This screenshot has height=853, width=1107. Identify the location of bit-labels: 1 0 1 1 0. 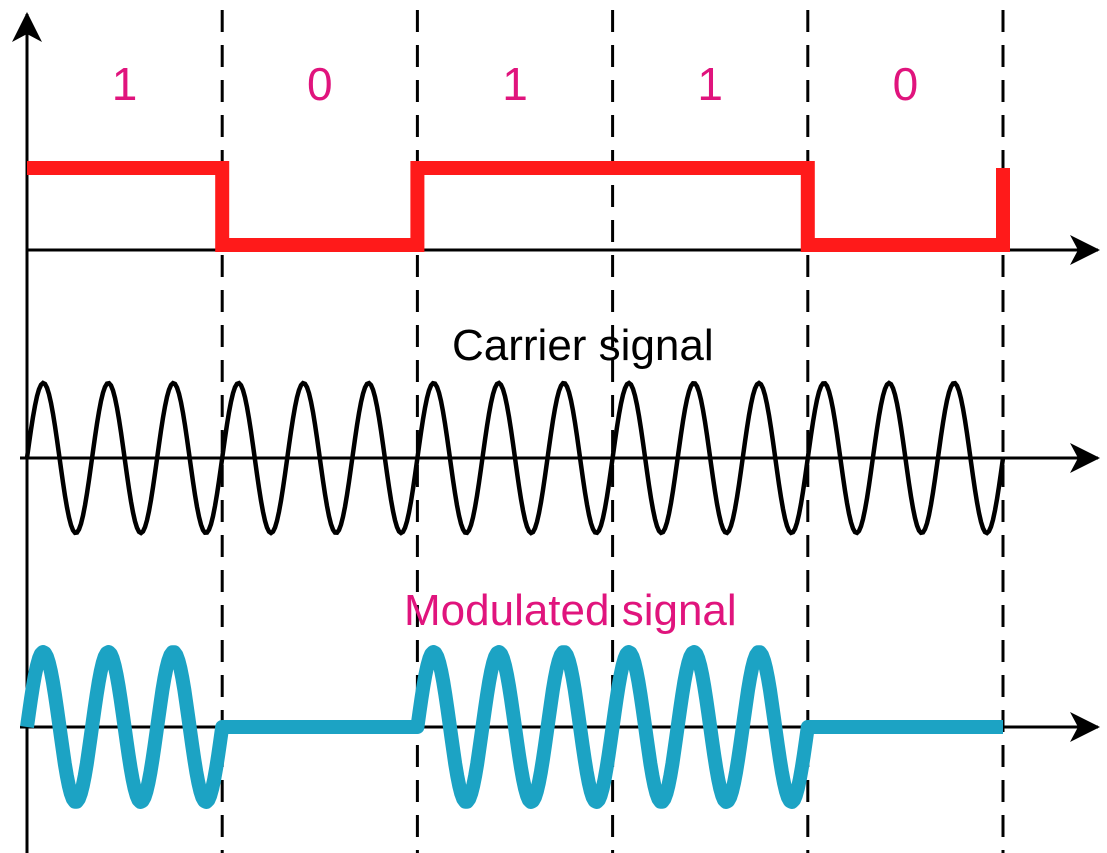
(515, 84).